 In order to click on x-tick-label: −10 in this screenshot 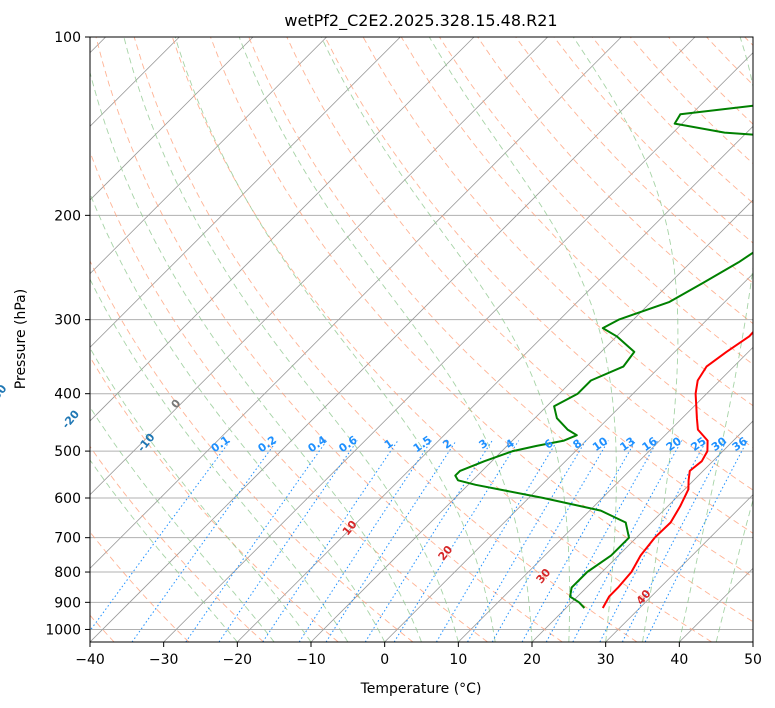, I will do `click(311, 660)`.